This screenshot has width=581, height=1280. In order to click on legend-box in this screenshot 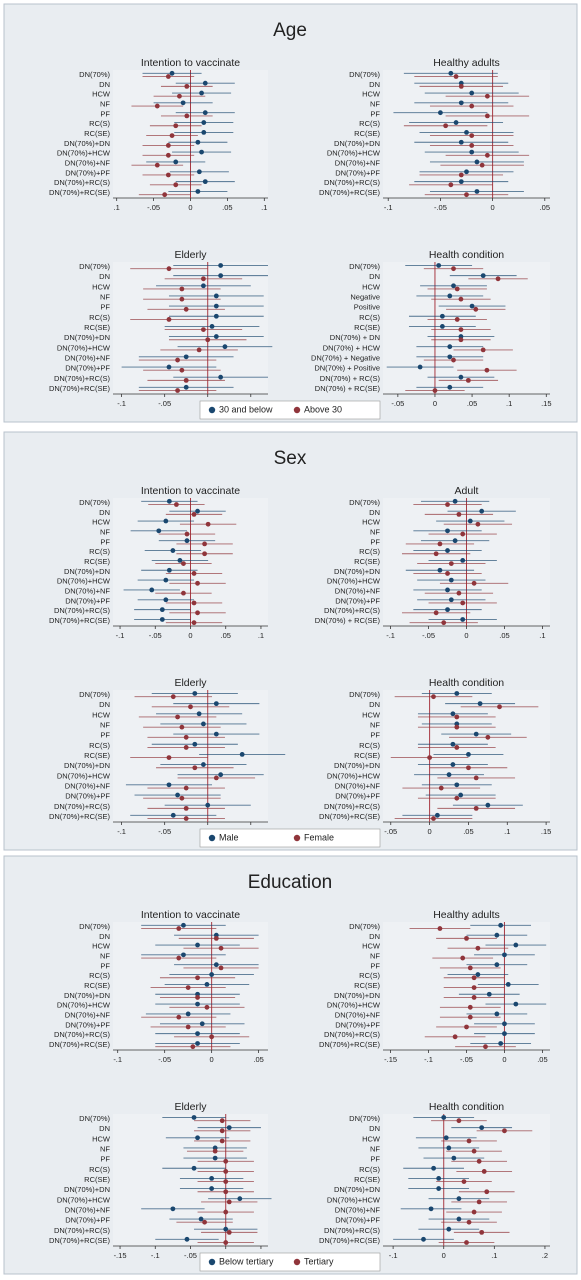, I will do `click(290, 838)`.